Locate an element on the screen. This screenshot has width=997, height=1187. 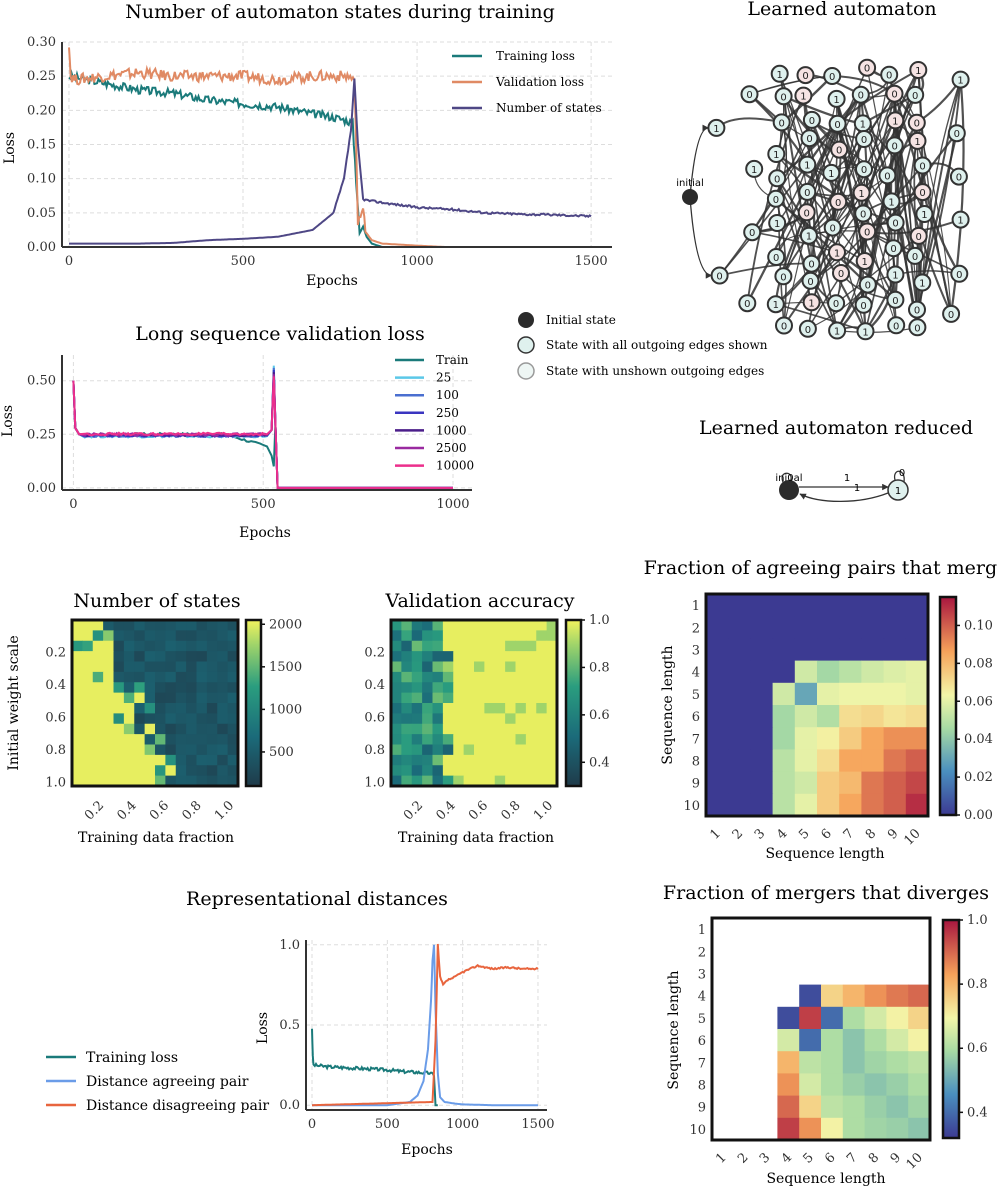
series-line-distance-disagreeing-pair is located at coordinates (425, 1025).